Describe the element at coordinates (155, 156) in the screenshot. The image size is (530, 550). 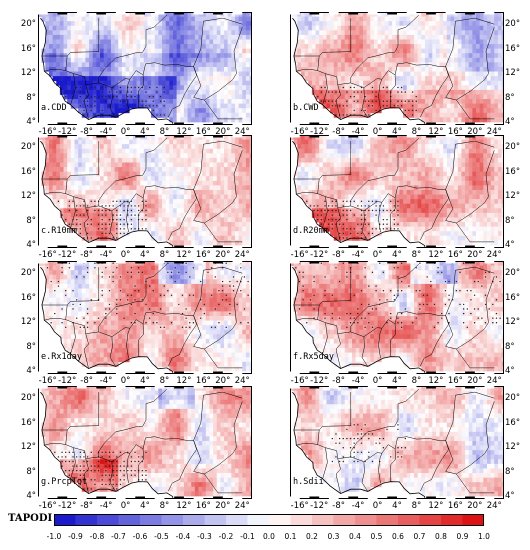
I see `country-border` at that location.